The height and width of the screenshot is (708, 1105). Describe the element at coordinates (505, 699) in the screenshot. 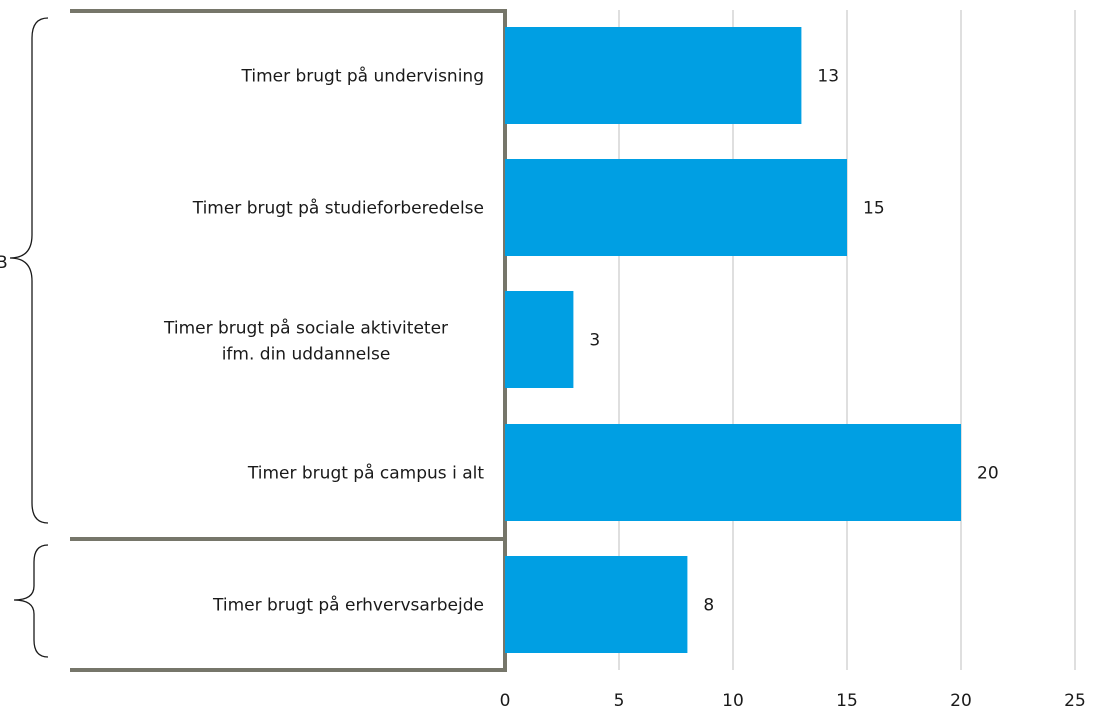

I see `tick-label: 0` at that location.